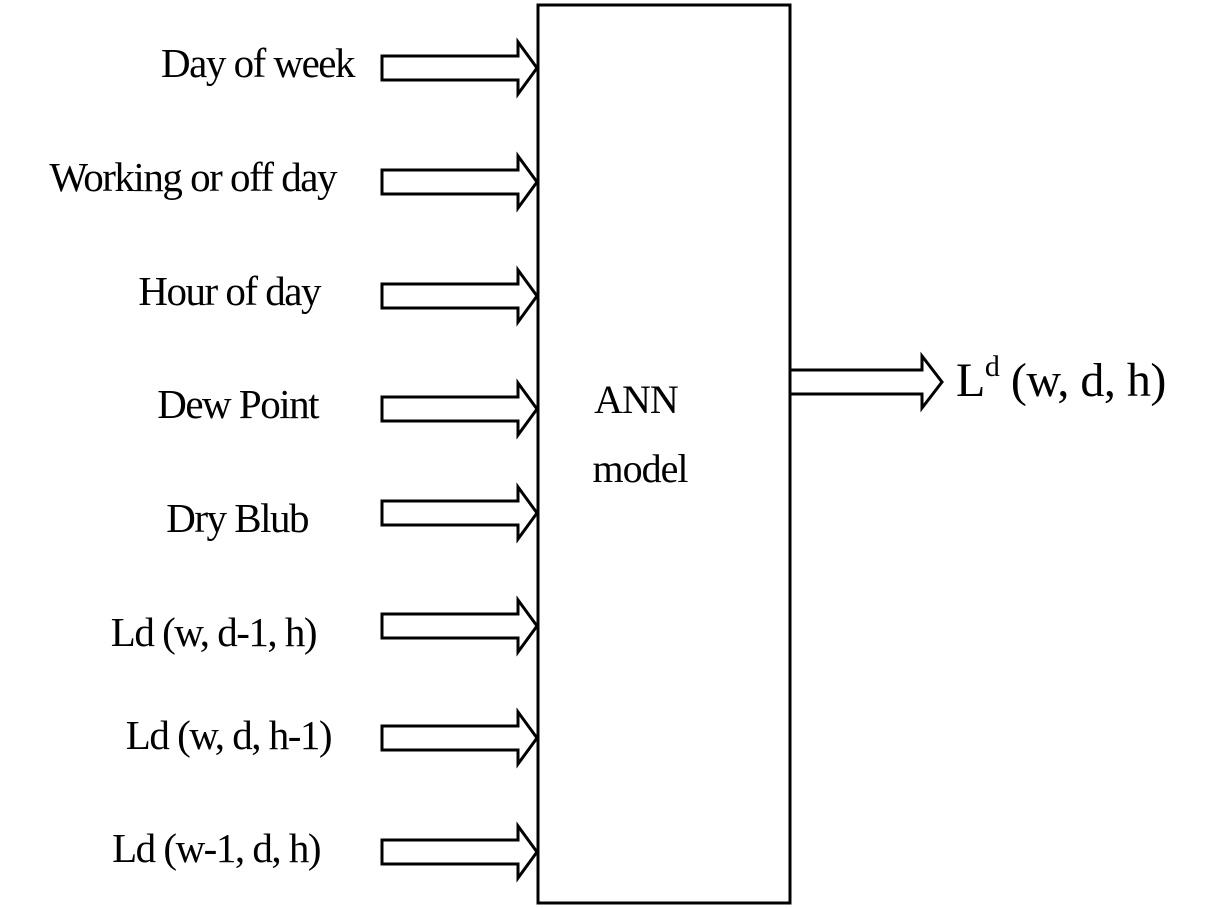 This screenshot has width=1208, height=908. I want to click on input-label-hour-of-day: Hour of day, so click(230, 291).